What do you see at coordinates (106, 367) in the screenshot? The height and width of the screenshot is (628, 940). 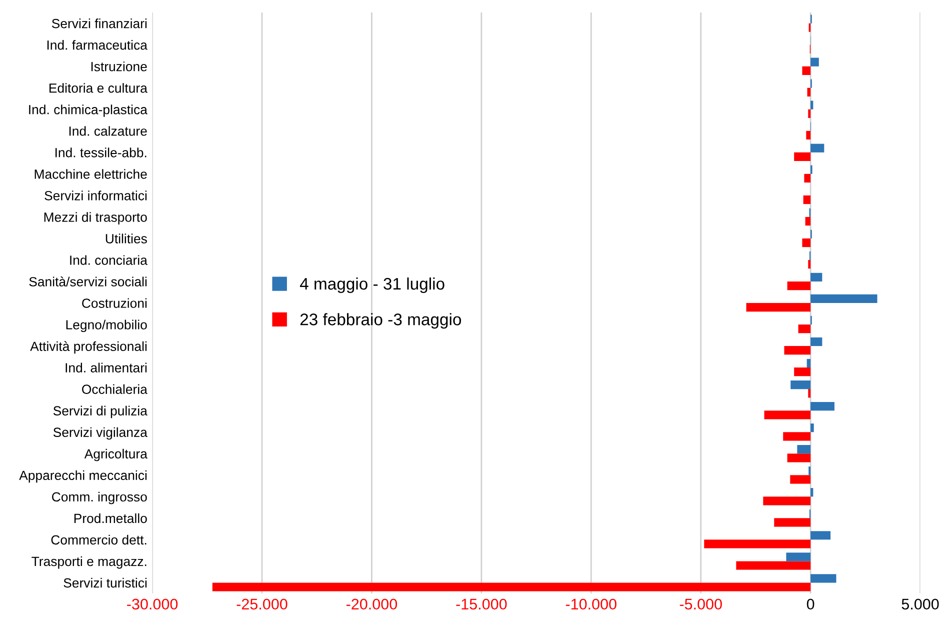 I see `y-tick-label: Ind. alimentari` at bounding box center [106, 367].